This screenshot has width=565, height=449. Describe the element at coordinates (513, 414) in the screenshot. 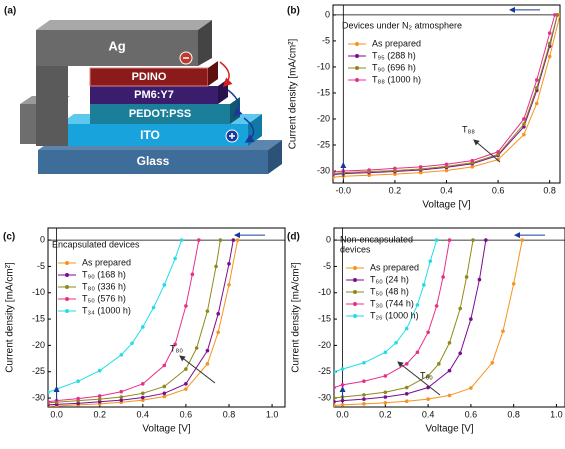

I see `x-tick-label: 0.8` at that location.